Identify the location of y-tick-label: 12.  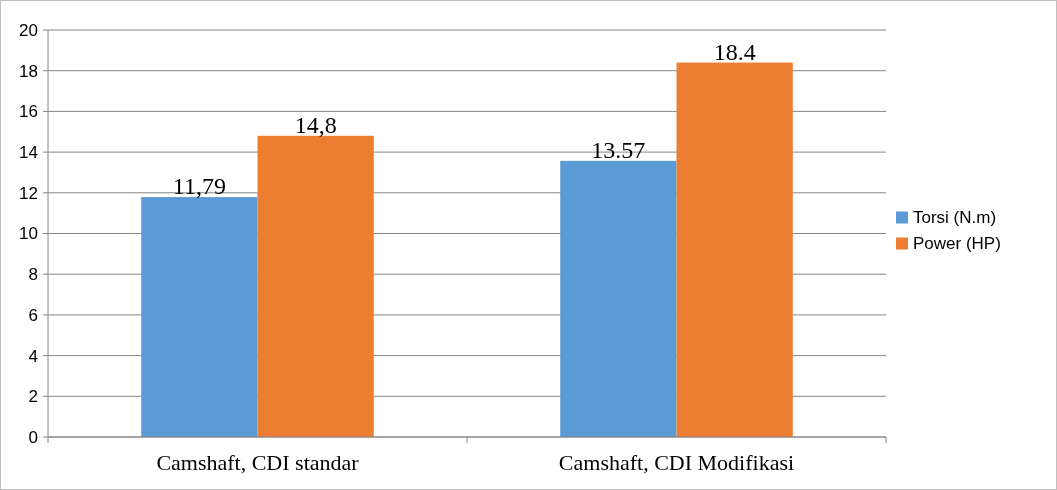
(28, 193).